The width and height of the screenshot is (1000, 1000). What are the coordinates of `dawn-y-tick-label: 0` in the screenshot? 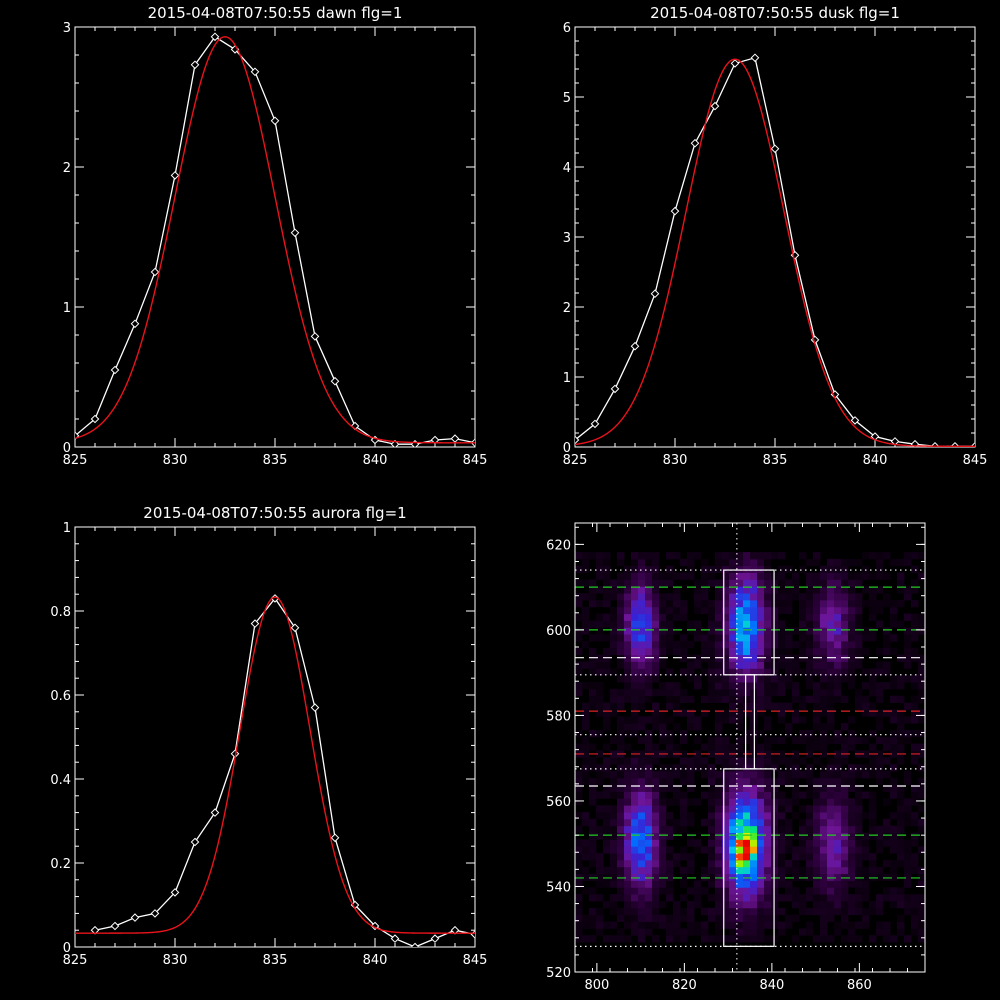 It's located at (67, 448).